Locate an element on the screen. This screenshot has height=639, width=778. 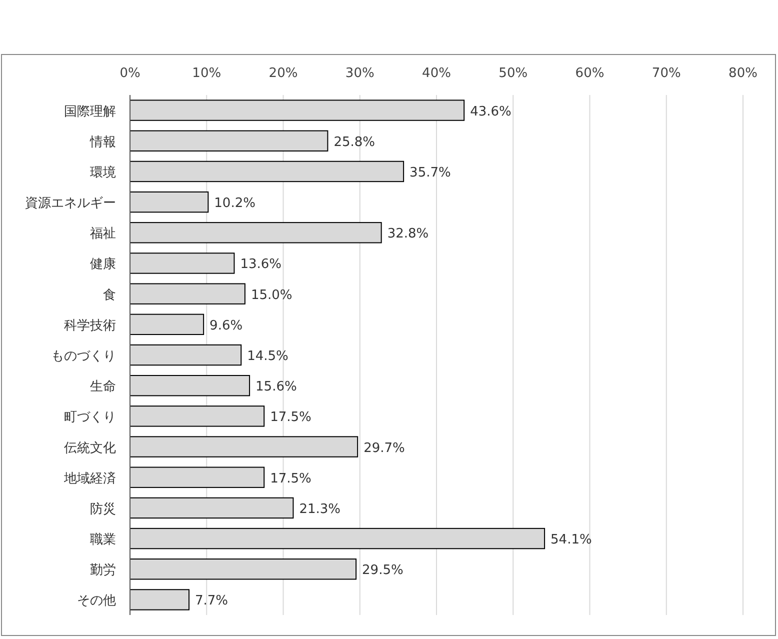
y-tick-label: 防災 is located at coordinates (103, 509).